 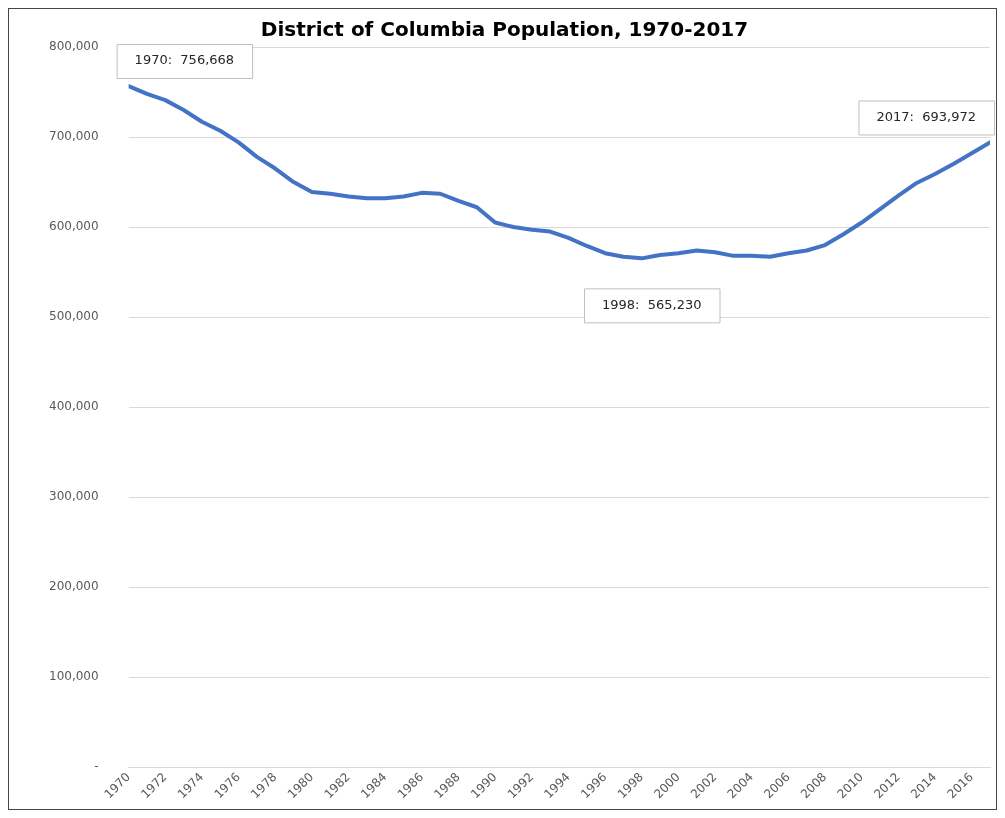 I want to click on chart-title: District of Columbia Population, 1970-2017, so click(x=504, y=29).